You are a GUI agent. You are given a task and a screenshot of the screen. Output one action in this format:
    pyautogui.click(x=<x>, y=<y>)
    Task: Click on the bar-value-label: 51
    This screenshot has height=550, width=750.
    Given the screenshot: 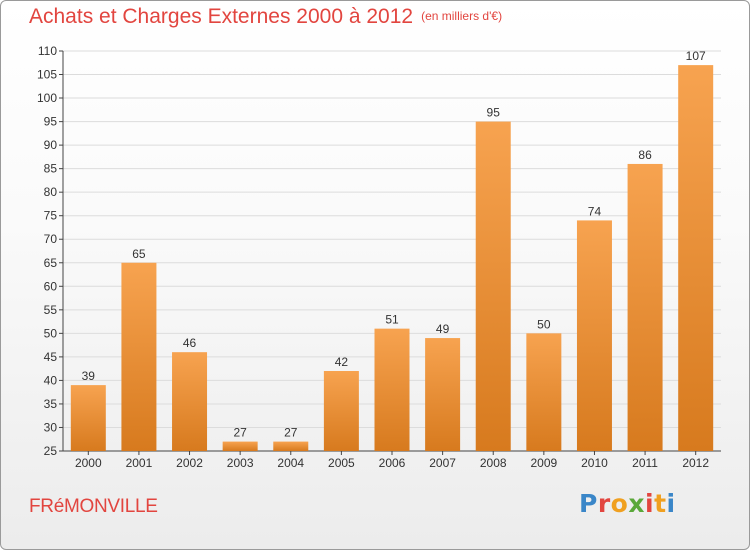 What is the action you would take?
    pyautogui.click(x=392, y=320)
    